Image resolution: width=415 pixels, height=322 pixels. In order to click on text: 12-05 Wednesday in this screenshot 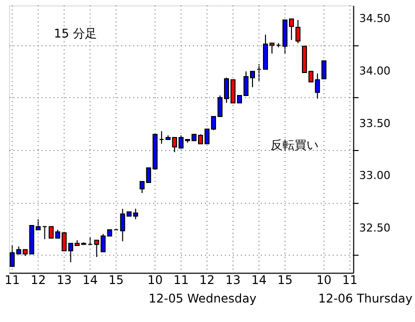, I will do `click(202, 299)`.